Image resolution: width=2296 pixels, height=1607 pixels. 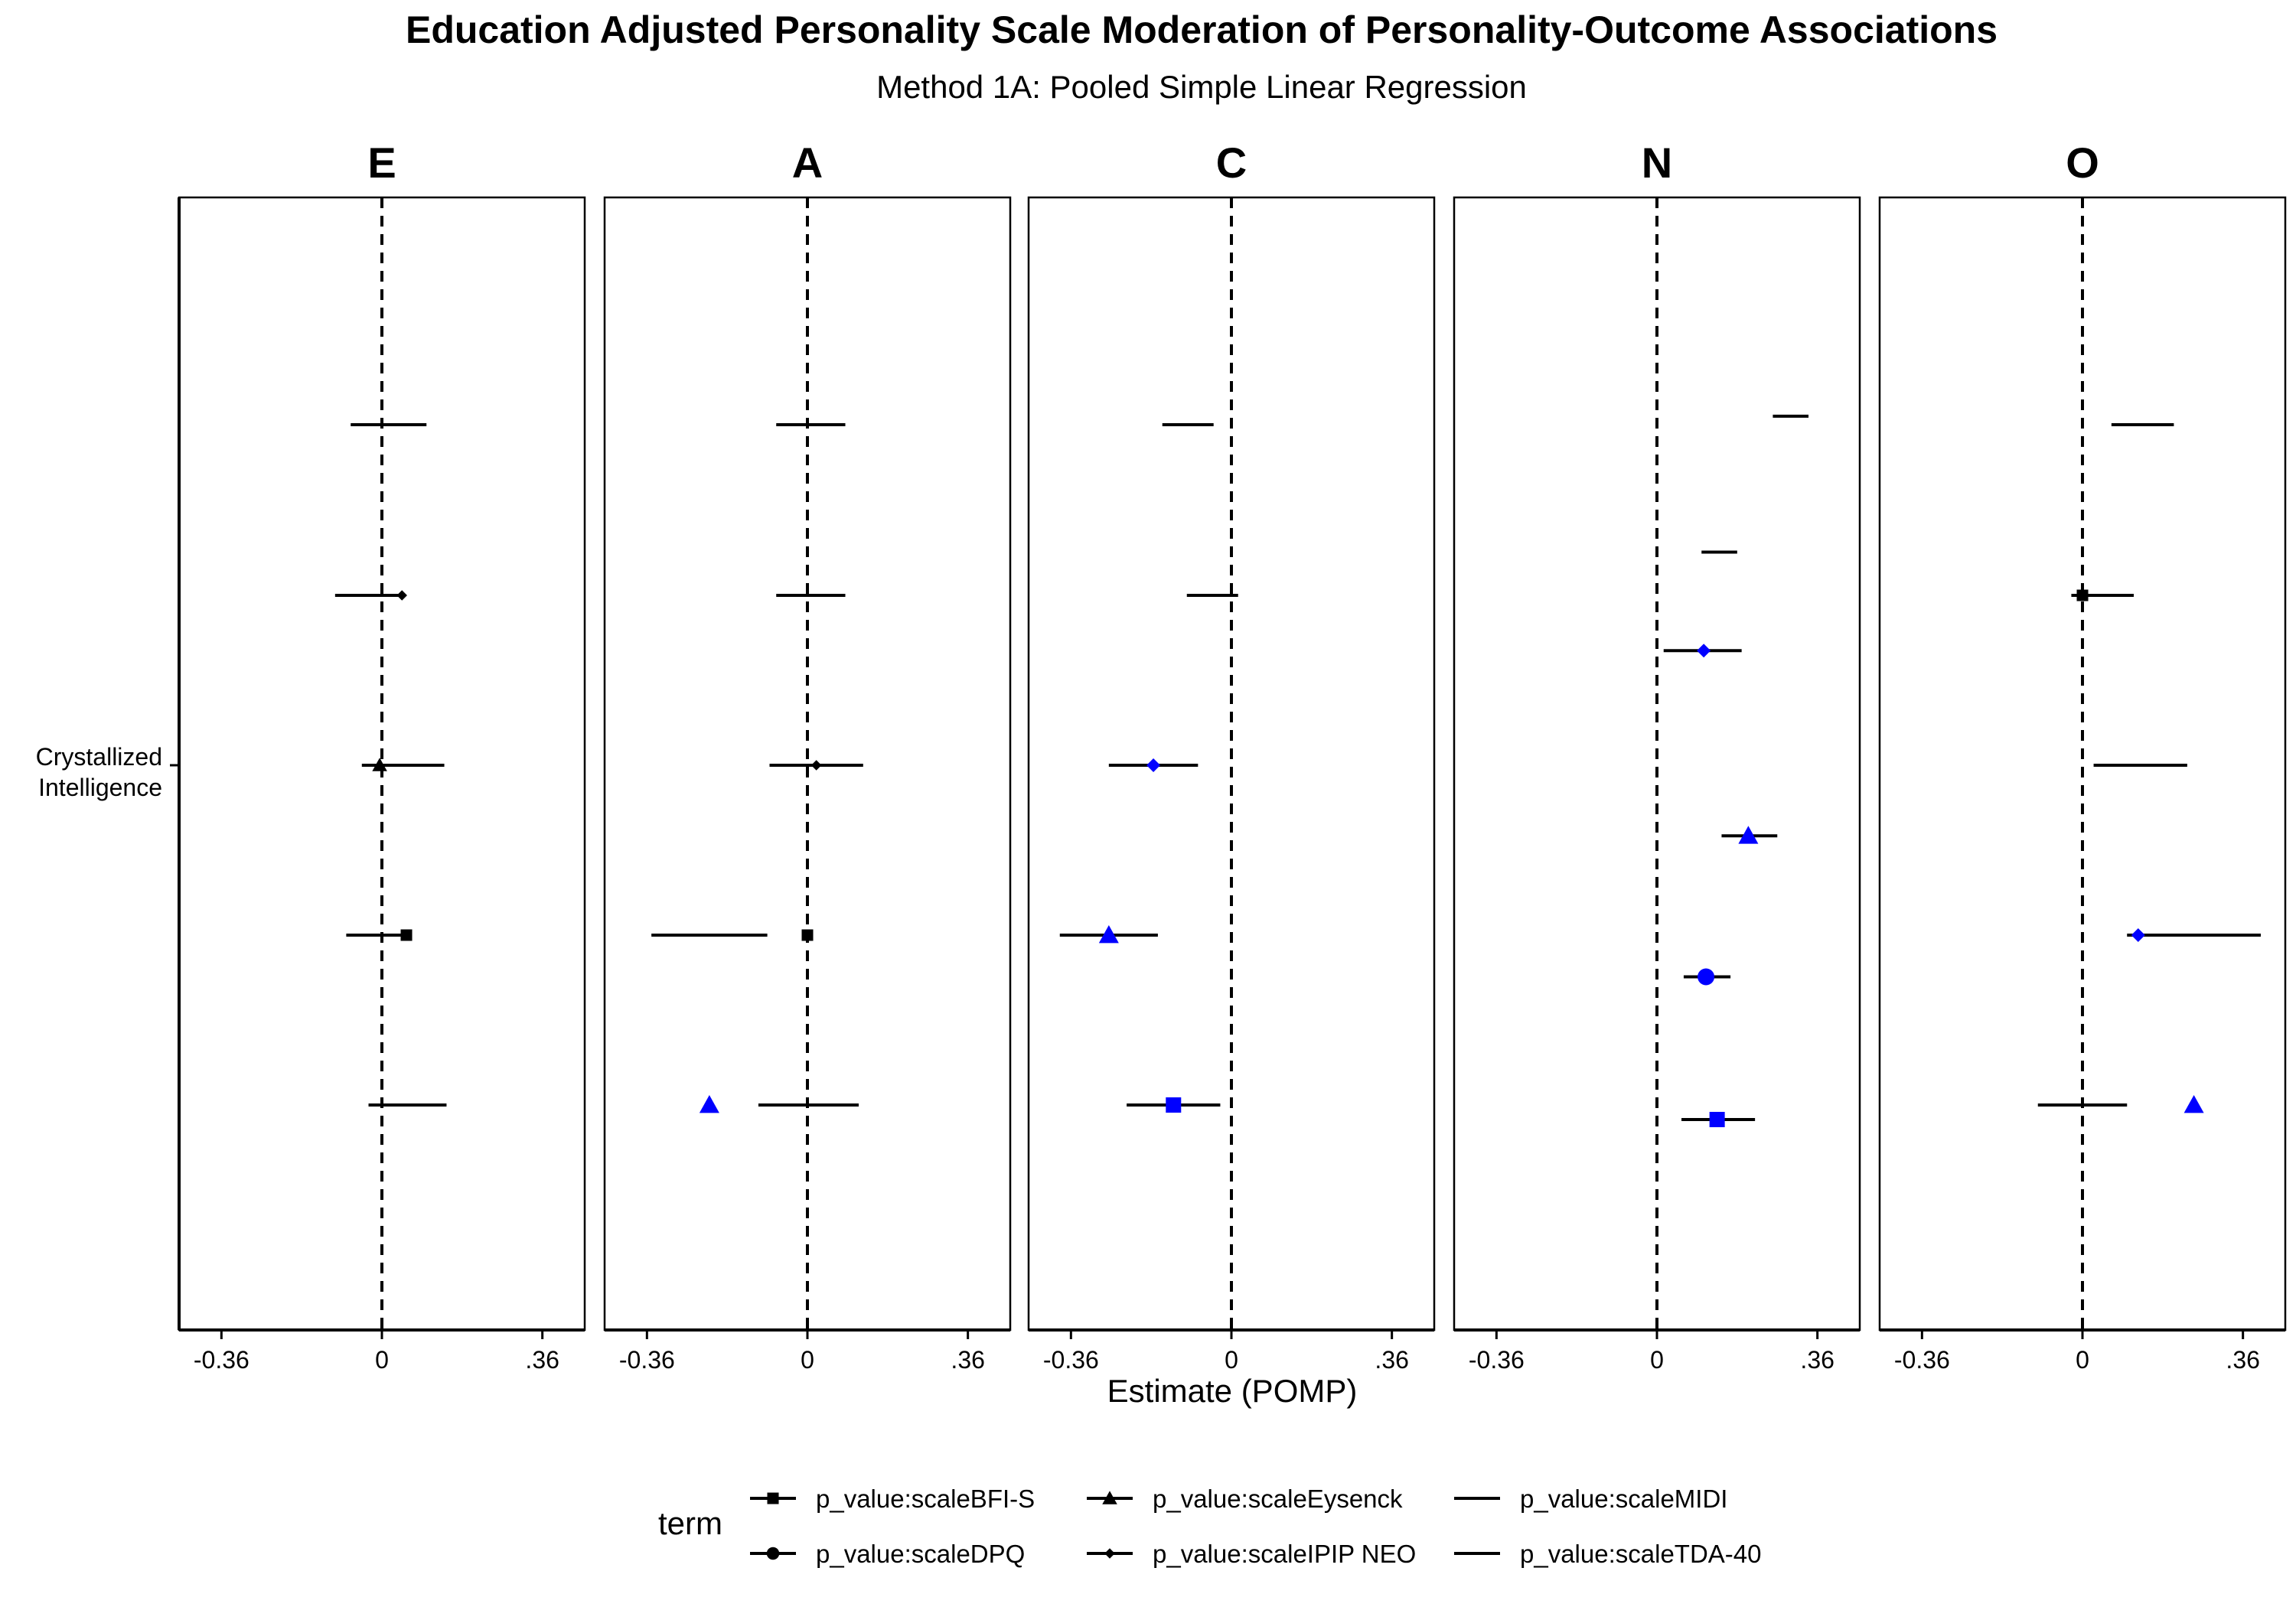 What do you see at coordinates (1231, 163) in the screenshot?
I see `panel-strip-label: C` at bounding box center [1231, 163].